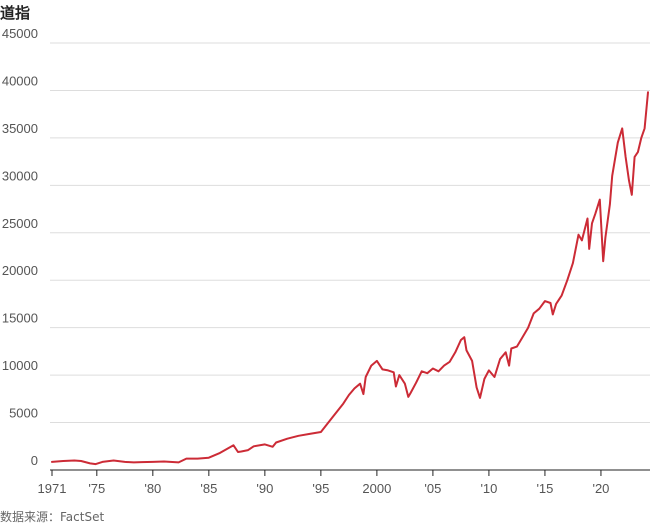  Describe the element at coordinates (20, 80) in the screenshot. I see `y-tick-label: 40000` at that location.